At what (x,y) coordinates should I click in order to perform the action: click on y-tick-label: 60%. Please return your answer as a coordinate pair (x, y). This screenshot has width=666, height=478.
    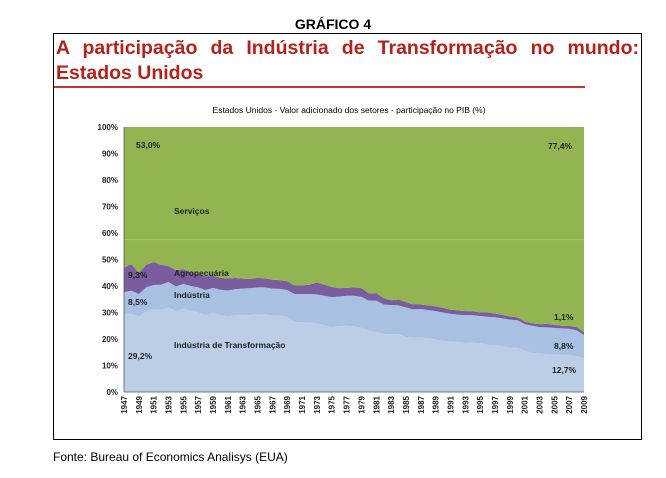
    Looking at the image, I should click on (110, 233).